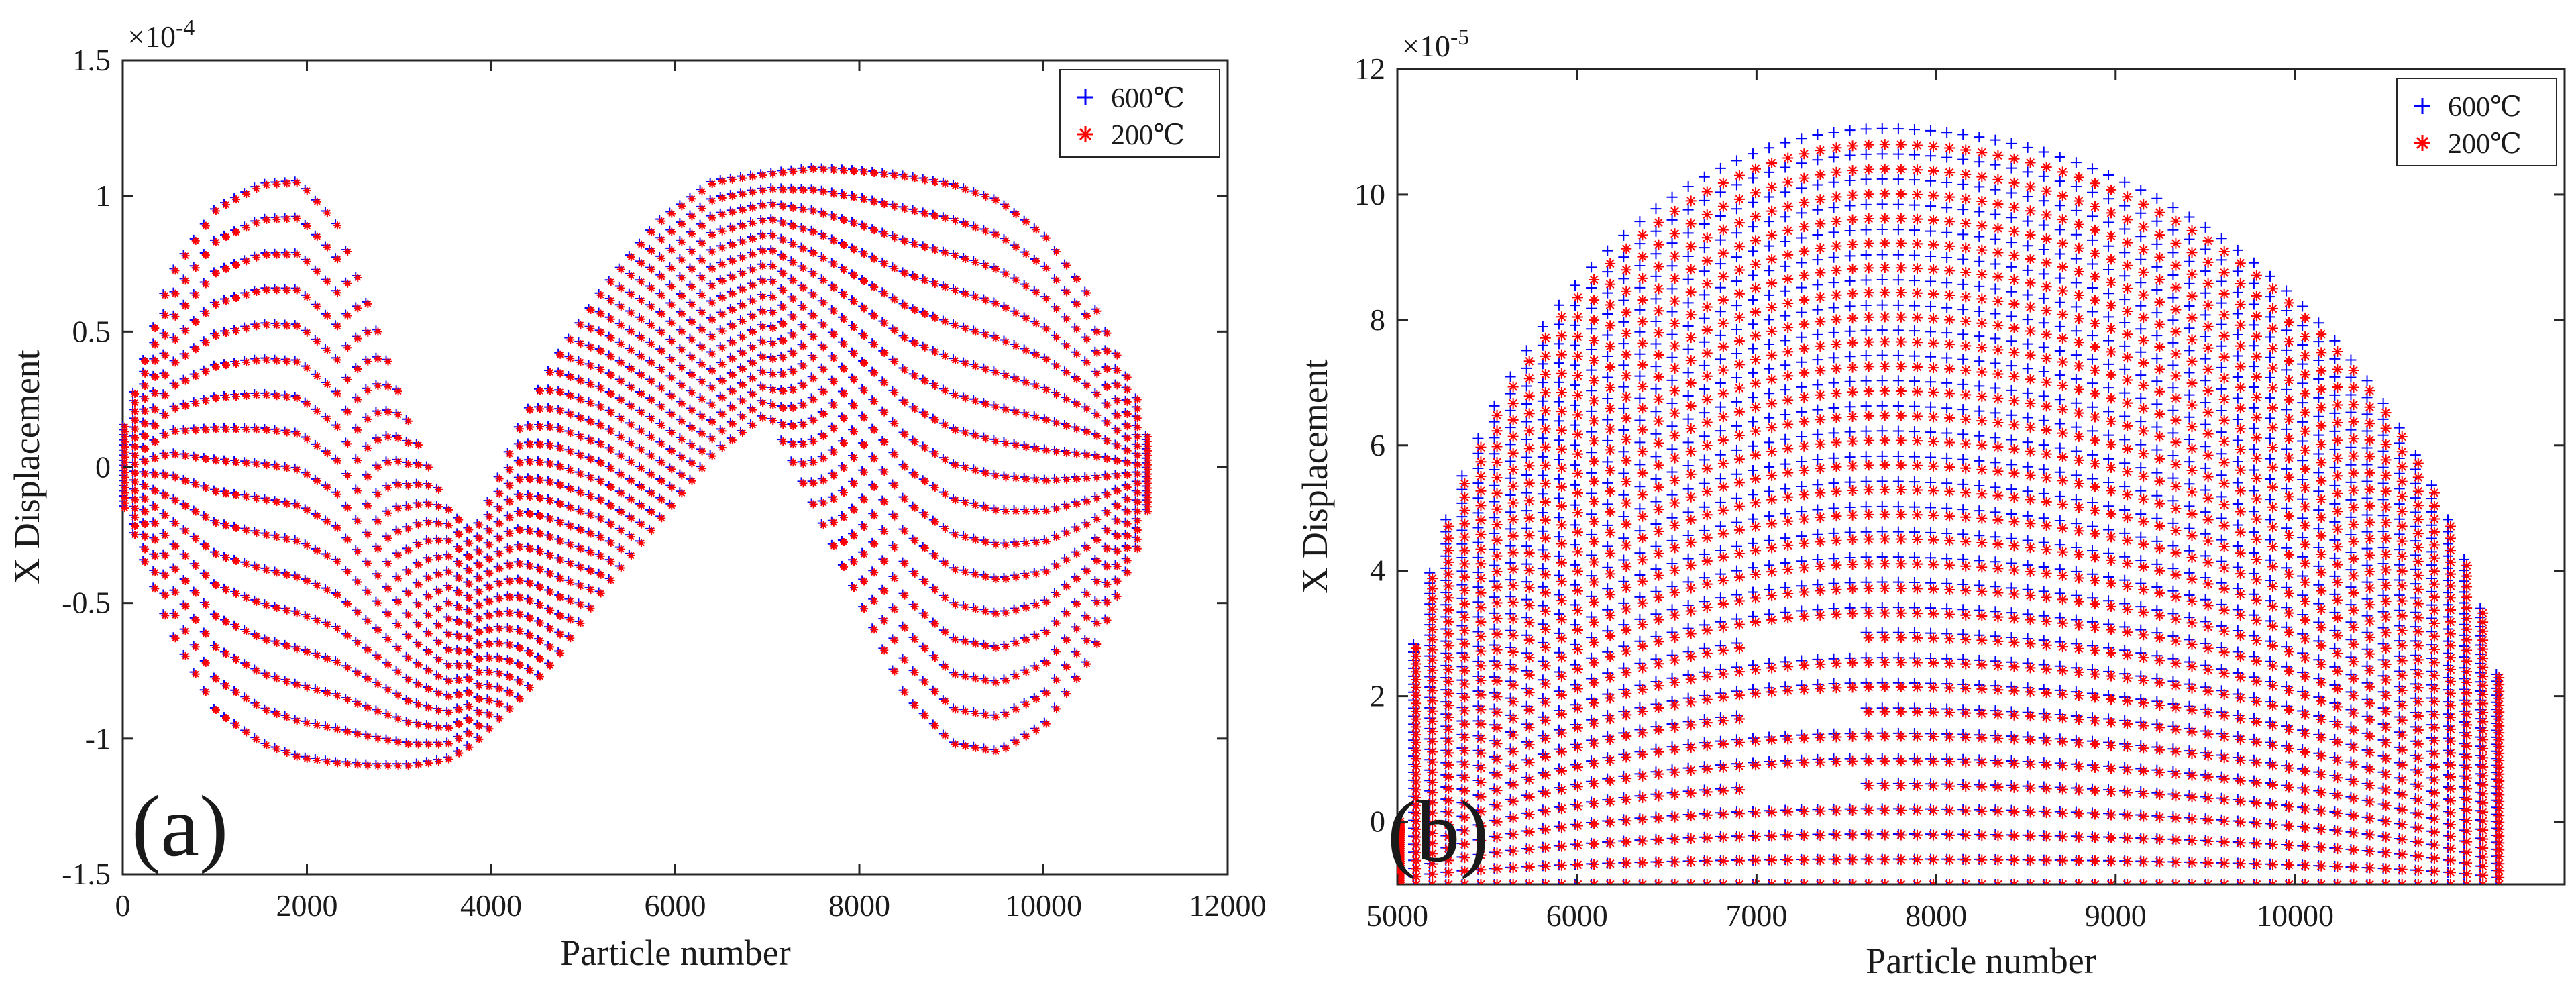 The height and width of the screenshot is (991, 2576). I want to click on panel-b-legend: 600℃ 200℃, so click(2476, 122).